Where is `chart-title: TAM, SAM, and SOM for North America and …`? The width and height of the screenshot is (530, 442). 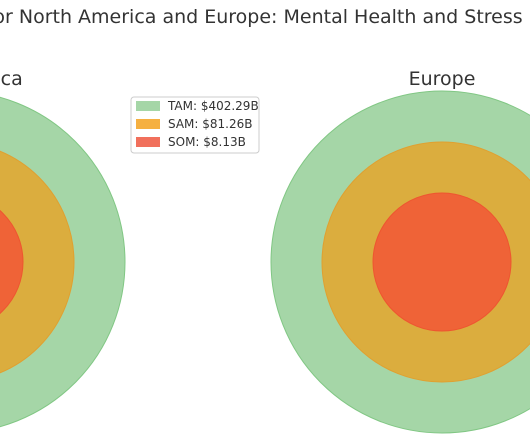 chart-title: TAM, SAM, and SOM for North America and … is located at coordinates (265, 17).